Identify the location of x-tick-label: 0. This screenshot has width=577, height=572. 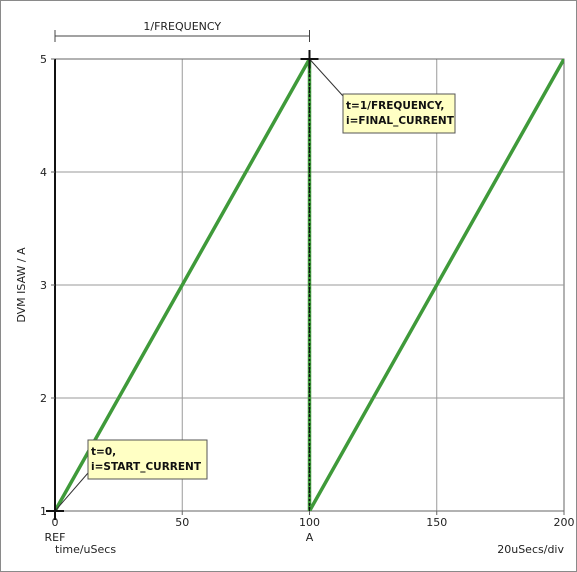
(55, 522).